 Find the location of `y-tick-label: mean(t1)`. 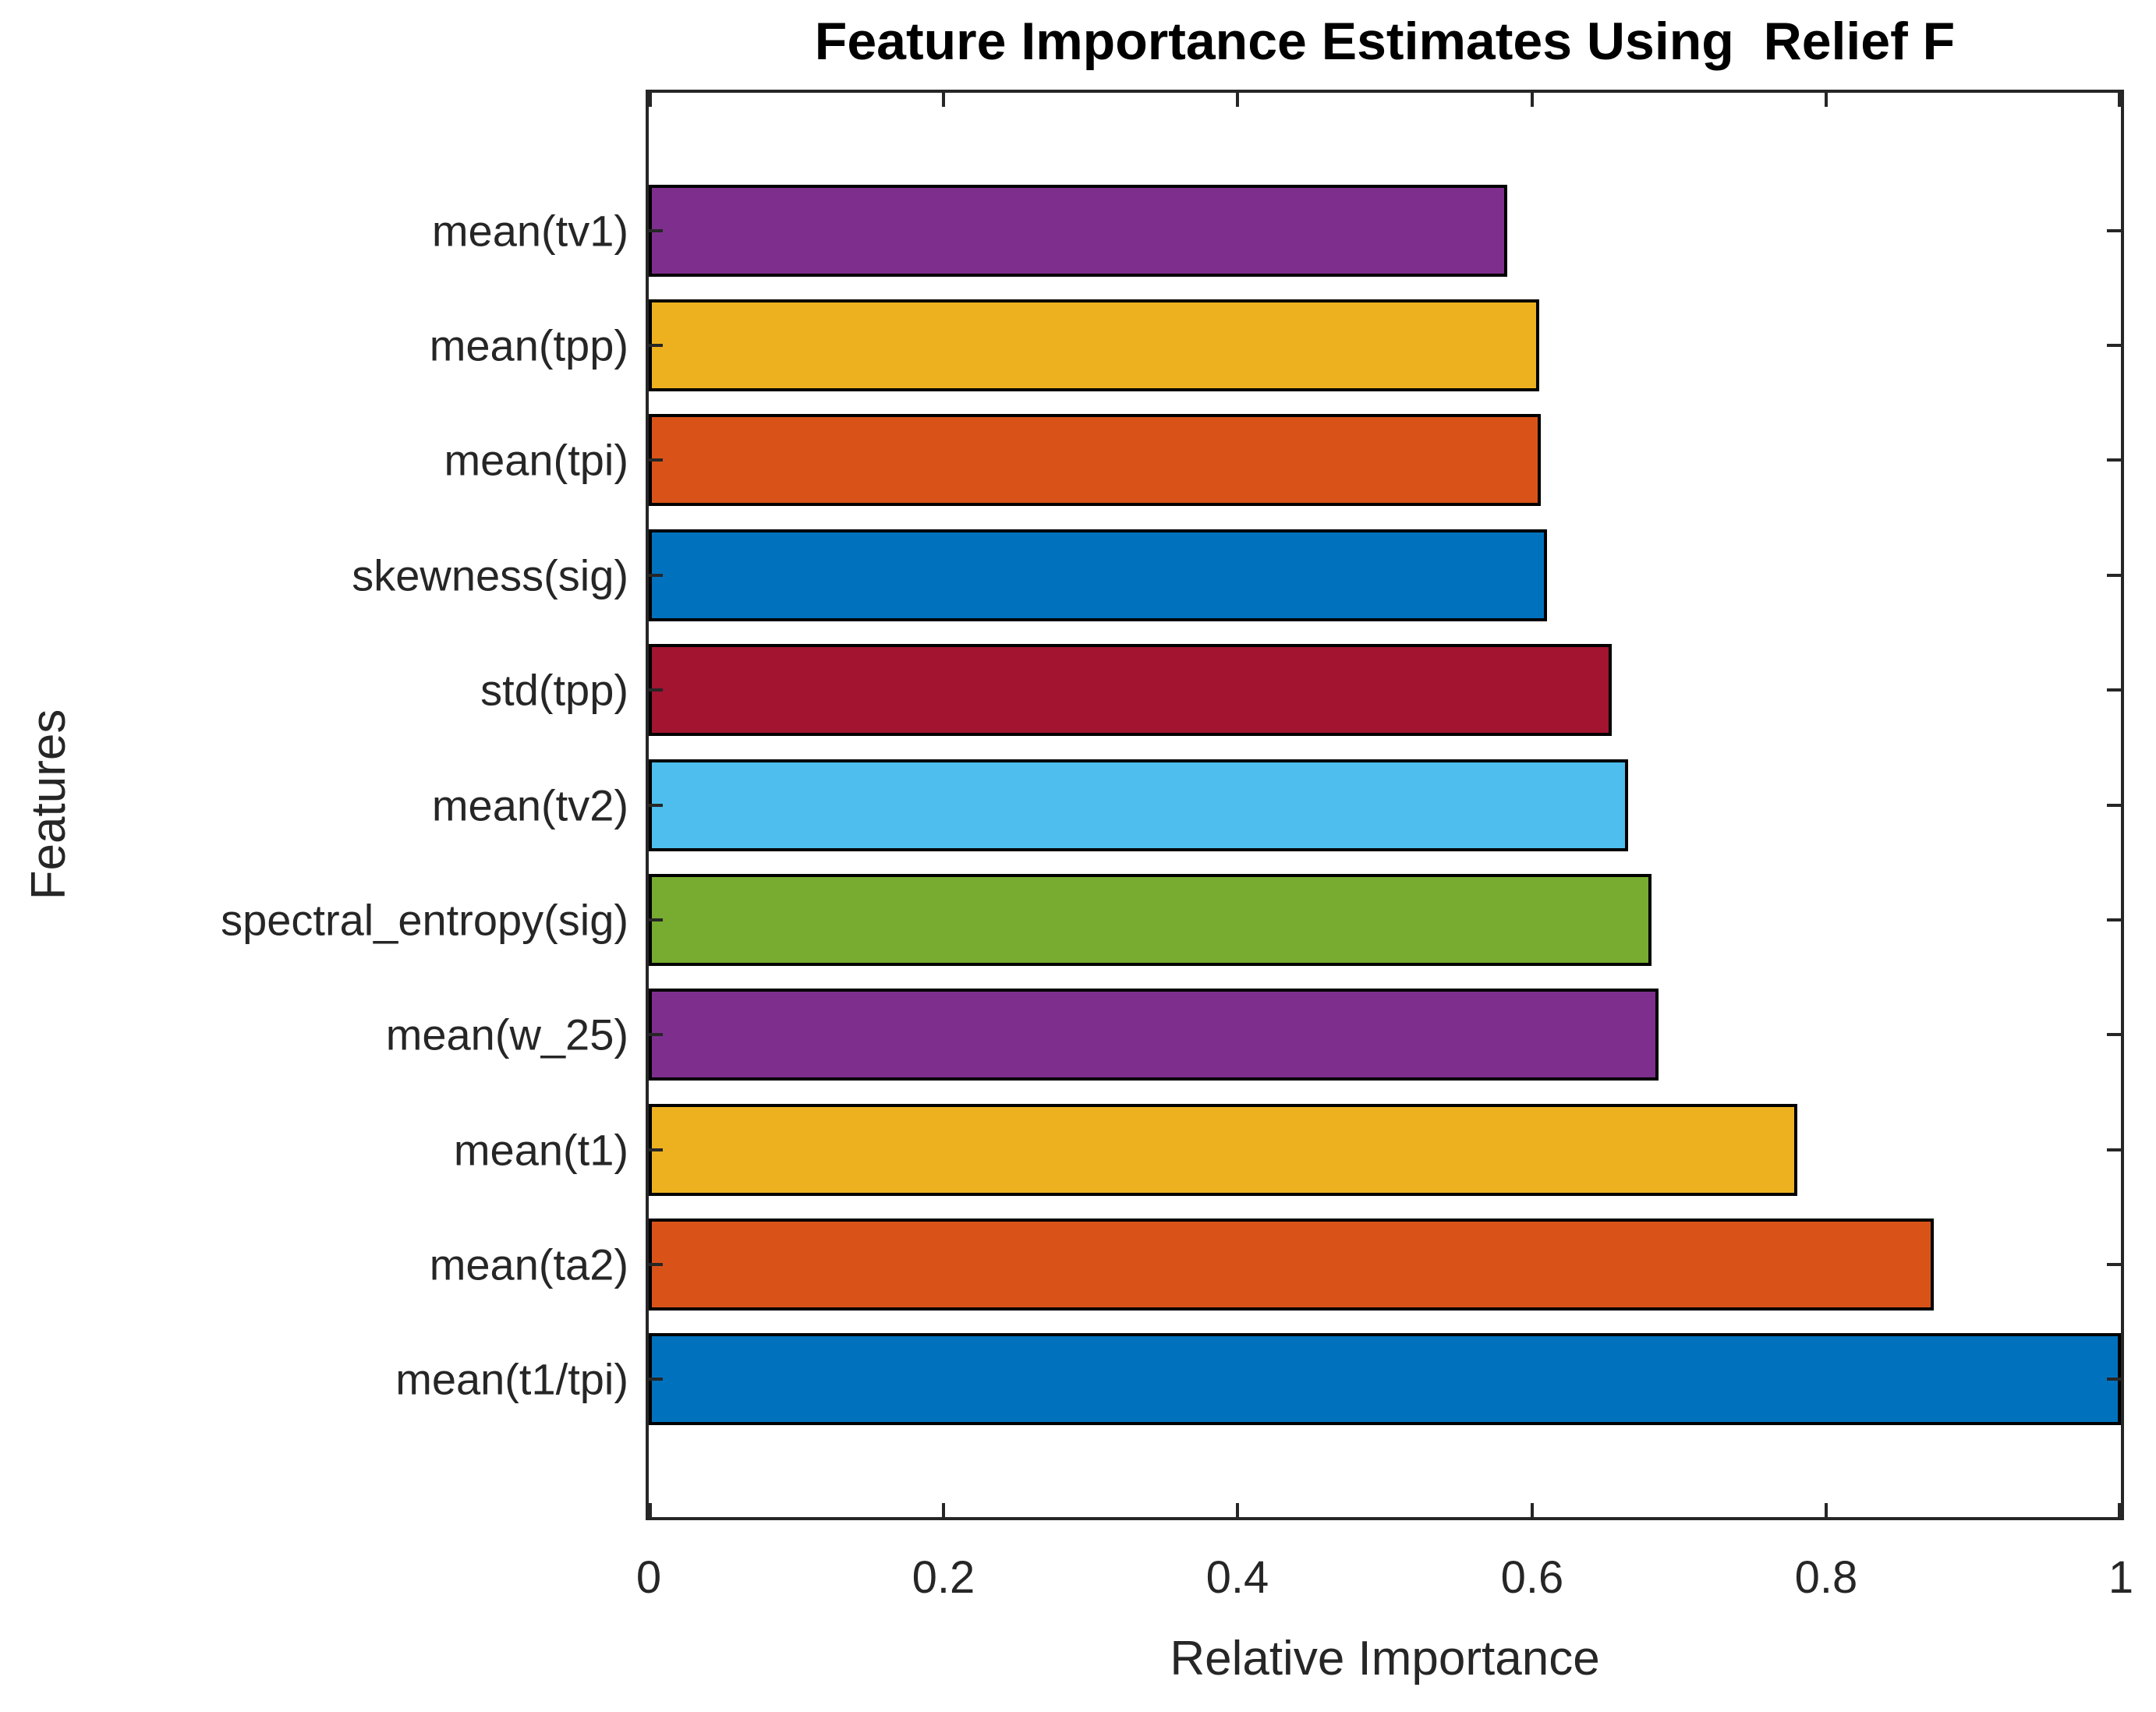

y-tick-label: mean(t1) is located at coordinates (540, 1150).